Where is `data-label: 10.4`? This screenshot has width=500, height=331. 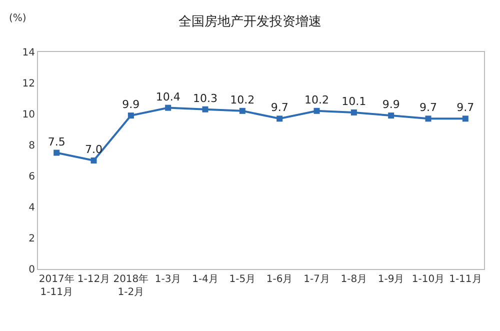
data-label: 10.4 is located at coordinates (168, 97).